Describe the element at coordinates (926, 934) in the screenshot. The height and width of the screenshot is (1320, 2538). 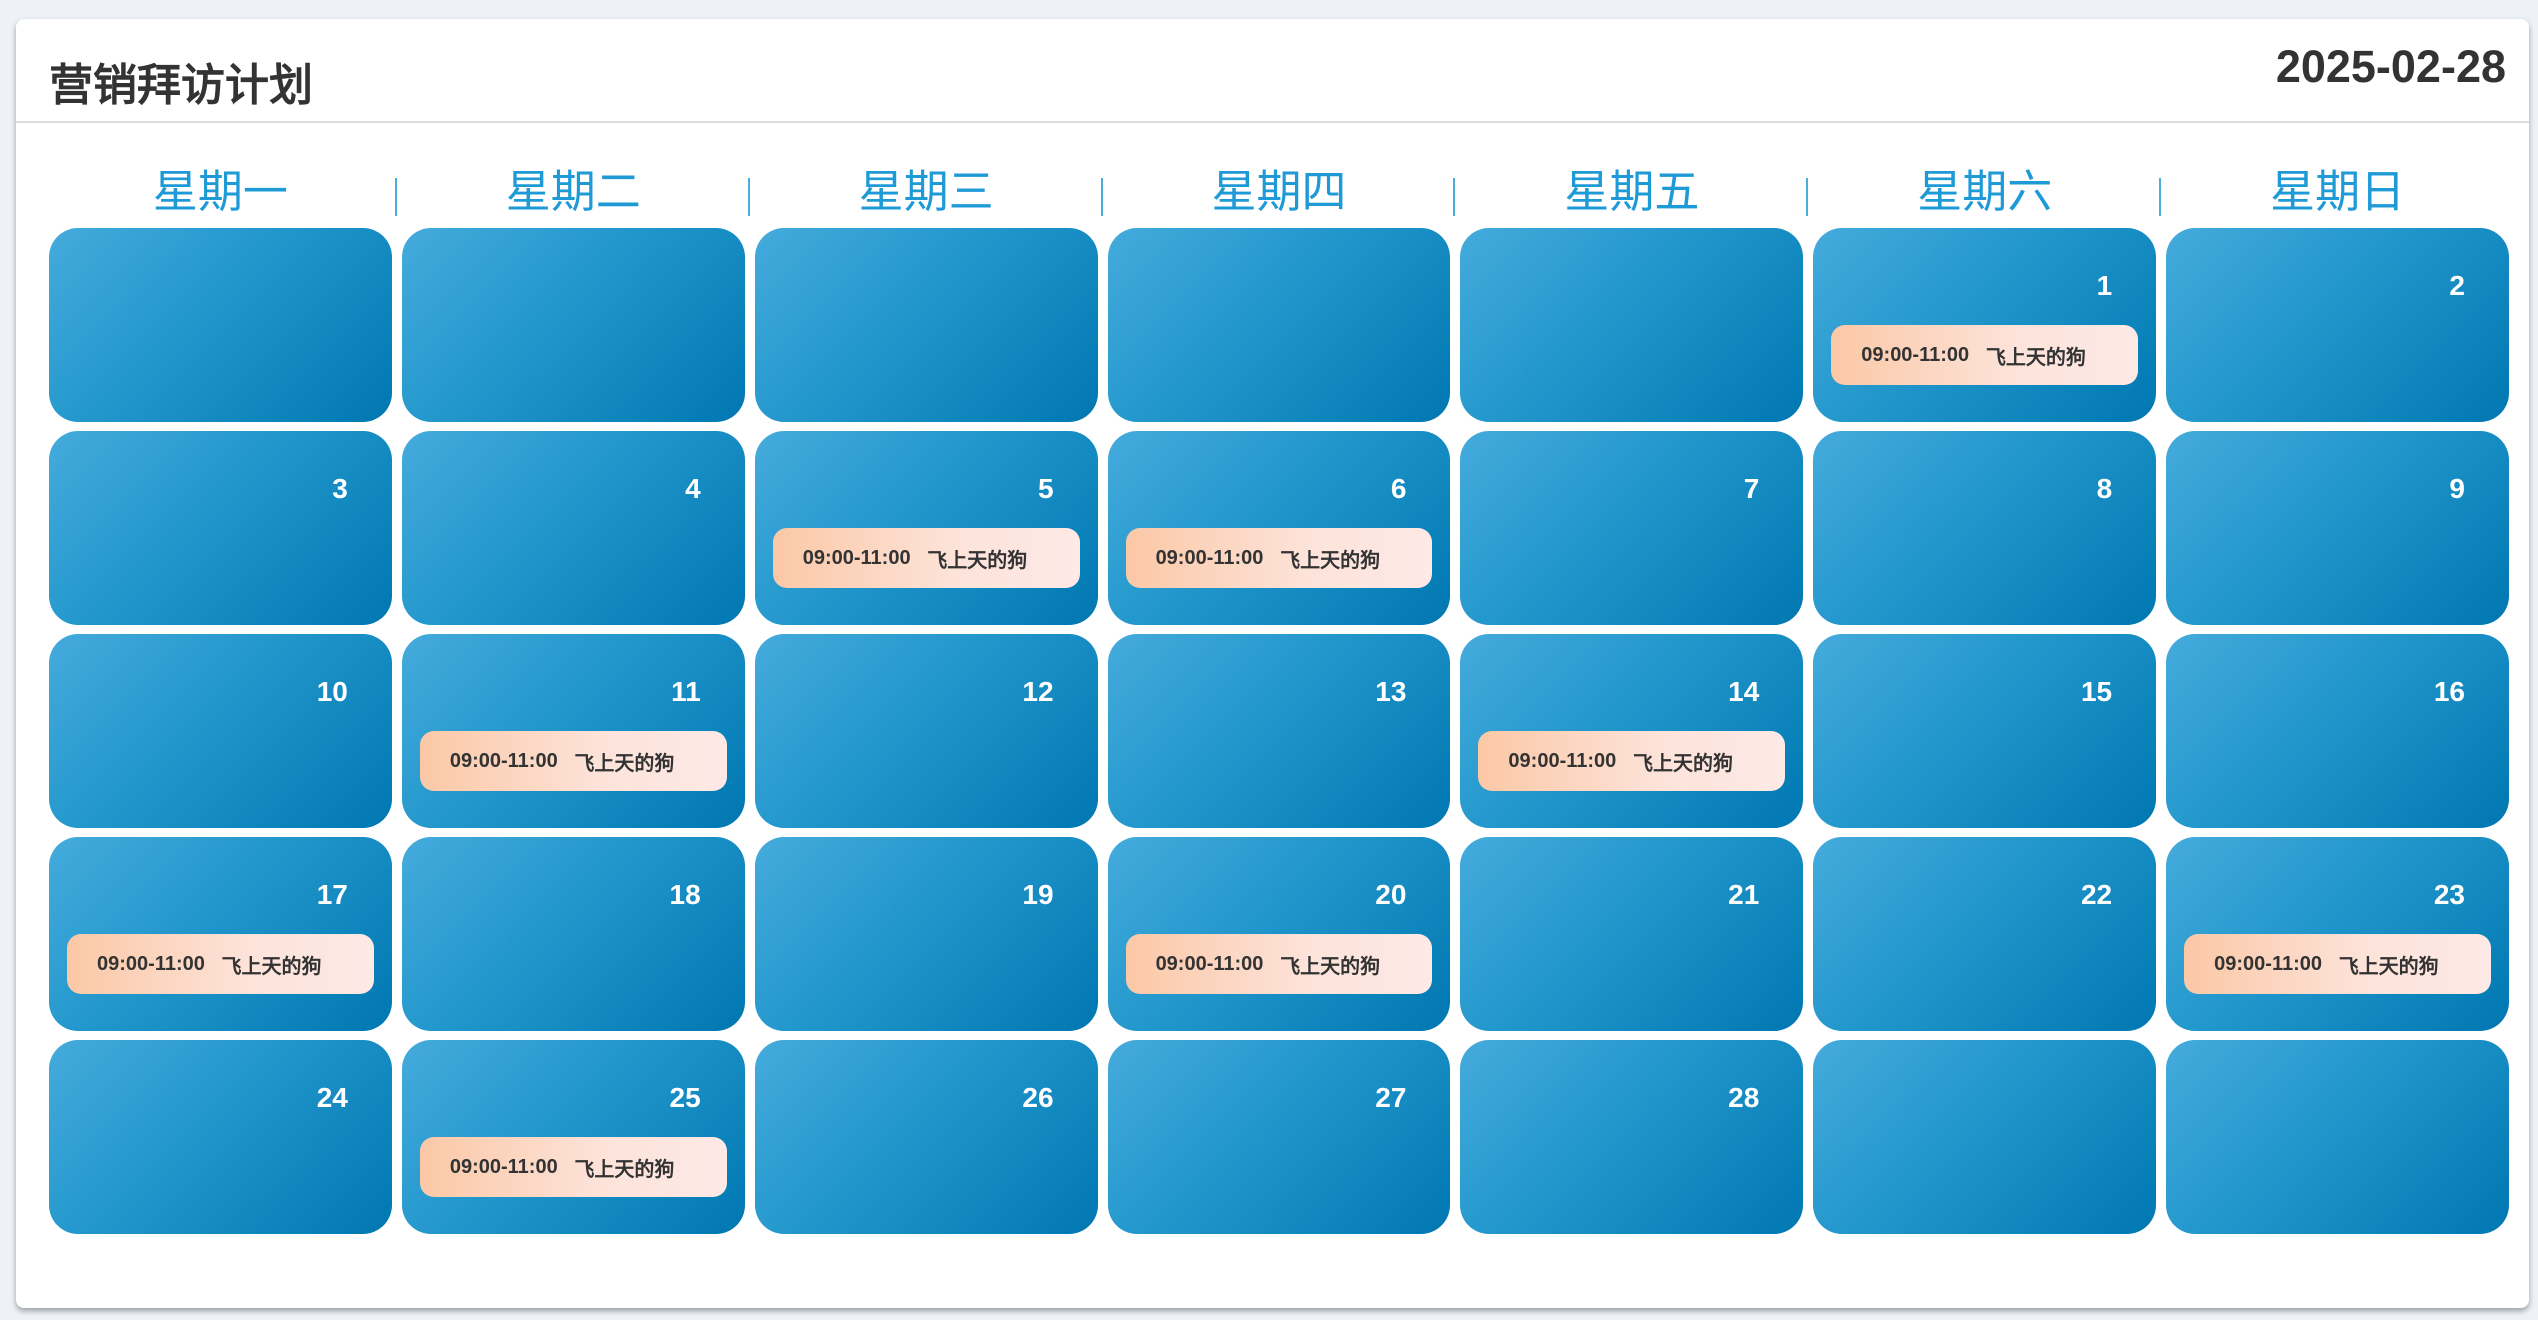
I see `day-cell: 19` at that location.